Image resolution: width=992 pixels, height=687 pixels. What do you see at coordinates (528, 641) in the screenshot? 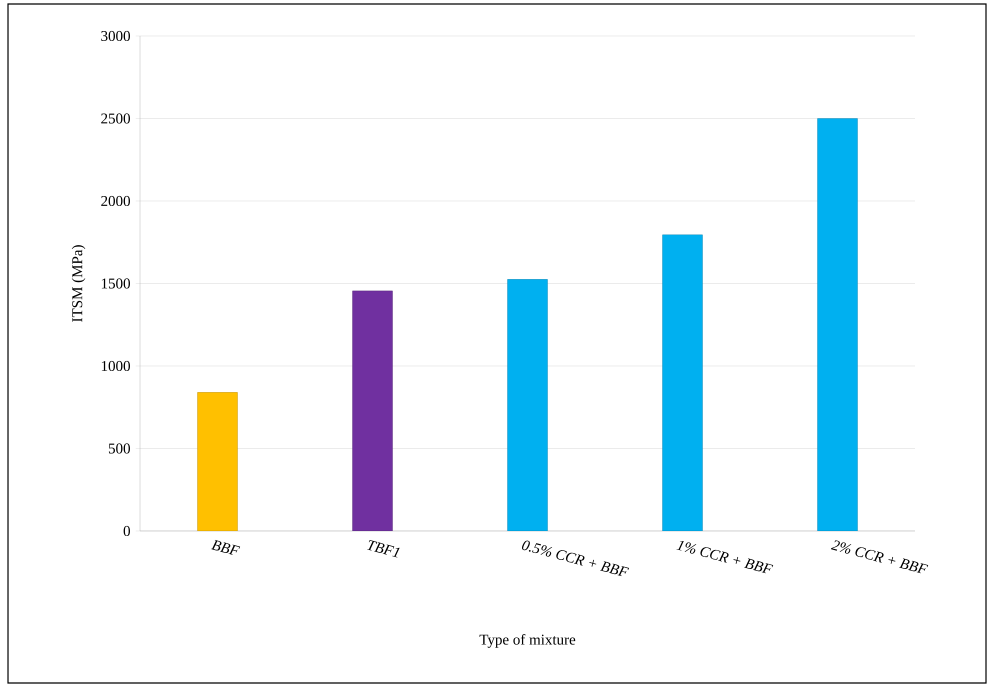
I see `x-axis-title: Type of mixture` at bounding box center [528, 641].